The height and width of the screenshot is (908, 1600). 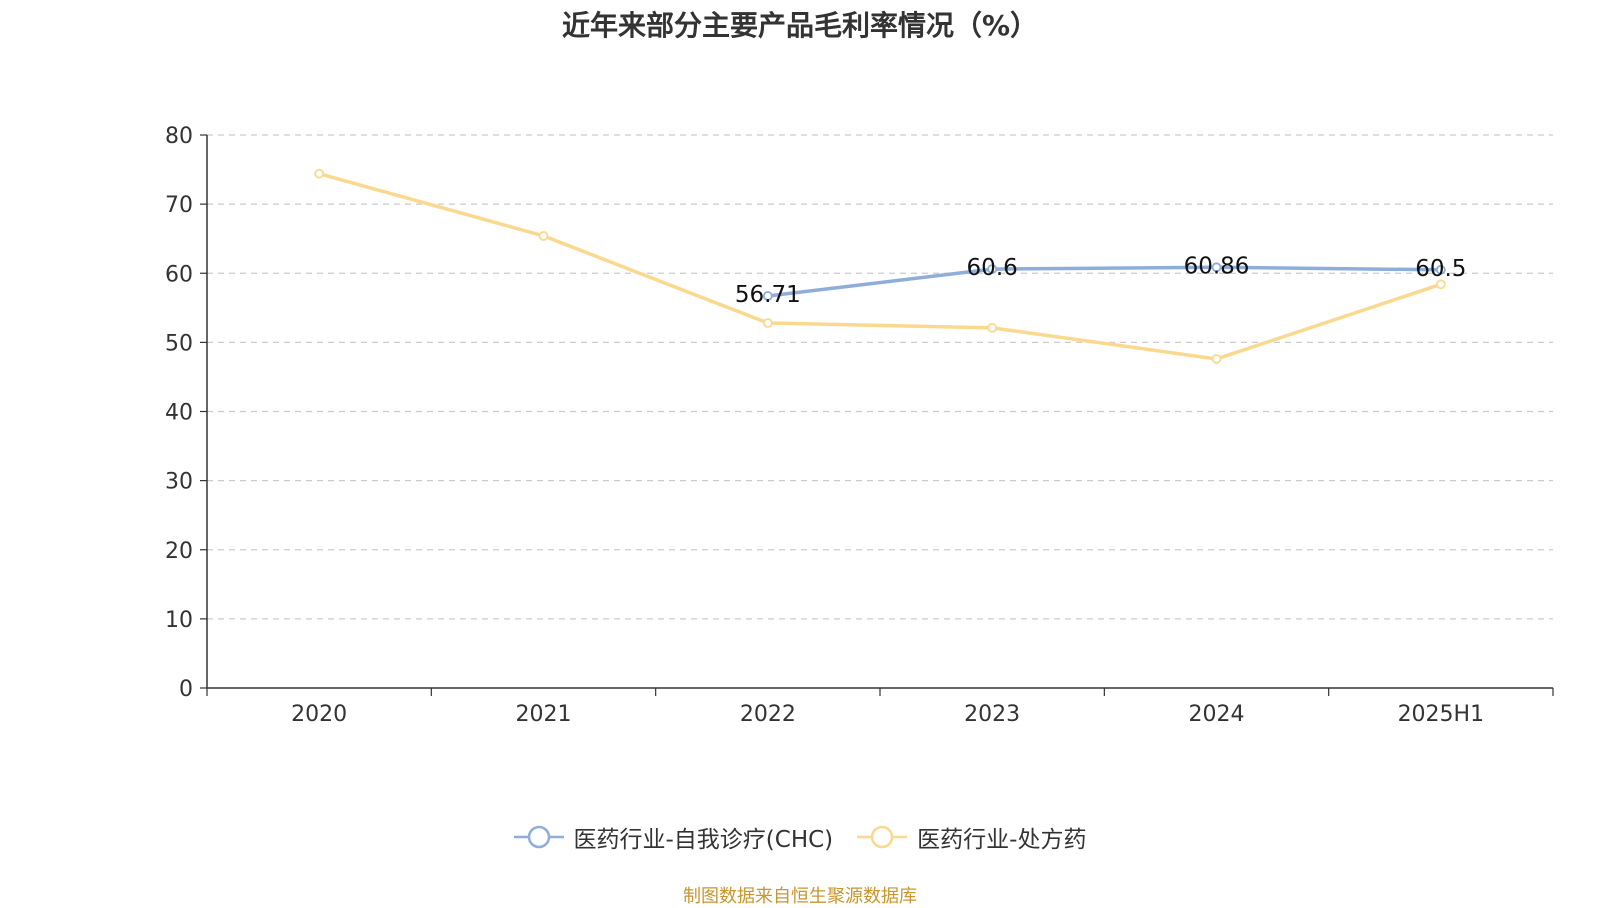 I want to click on legend-item-1: 医药行业-处方药, so click(x=971, y=837).